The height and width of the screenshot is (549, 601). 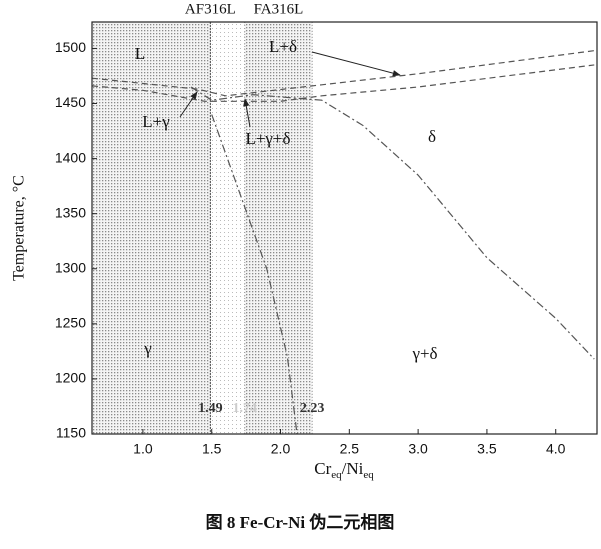 I want to click on phase-label: δ, so click(x=432, y=136).